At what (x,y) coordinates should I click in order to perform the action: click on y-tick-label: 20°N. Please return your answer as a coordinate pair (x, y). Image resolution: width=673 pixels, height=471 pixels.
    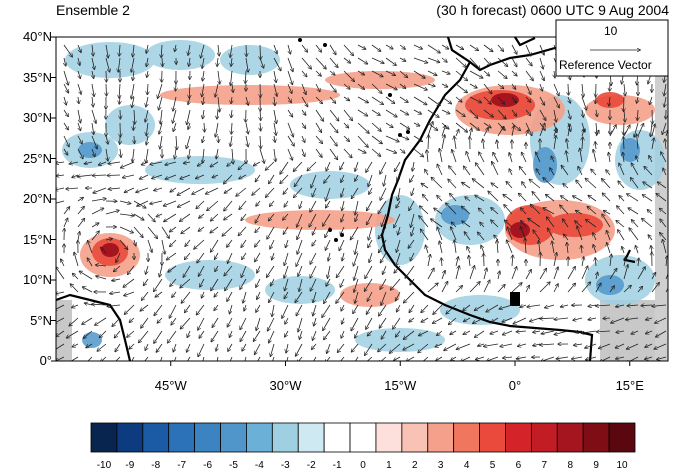
    Looking at the image, I should click on (37, 198).